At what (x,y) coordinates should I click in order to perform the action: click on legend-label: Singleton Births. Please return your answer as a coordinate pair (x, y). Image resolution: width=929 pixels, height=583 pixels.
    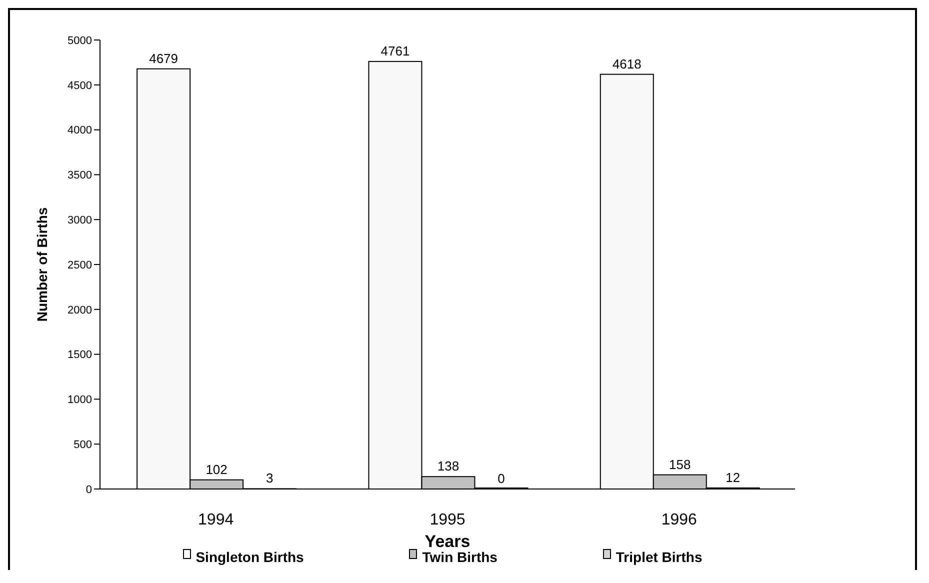
    Looking at the image, I should click on (249, 557).